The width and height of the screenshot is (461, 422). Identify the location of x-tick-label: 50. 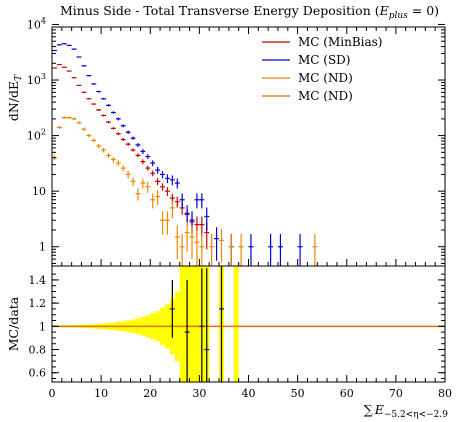
(298, 393).